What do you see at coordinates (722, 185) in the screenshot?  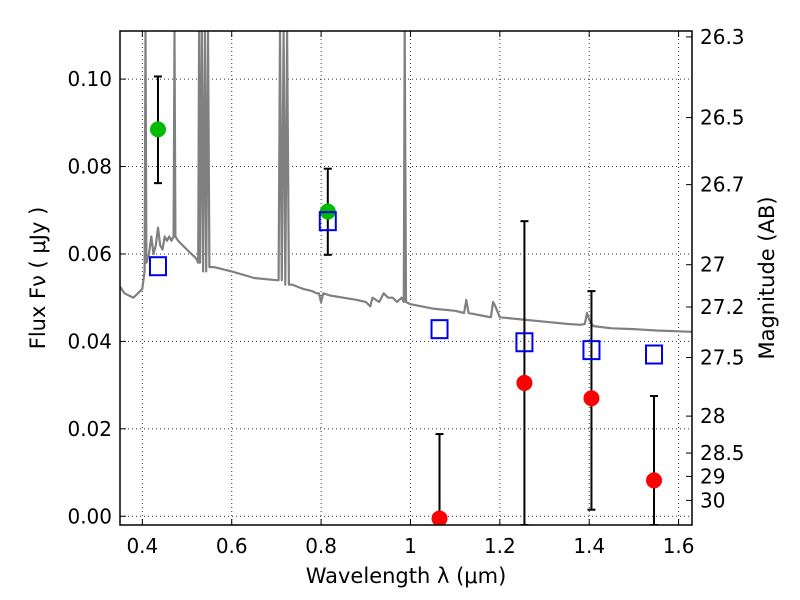 I see `right-tick-label: 26.7` at bounding box center [722, 185].